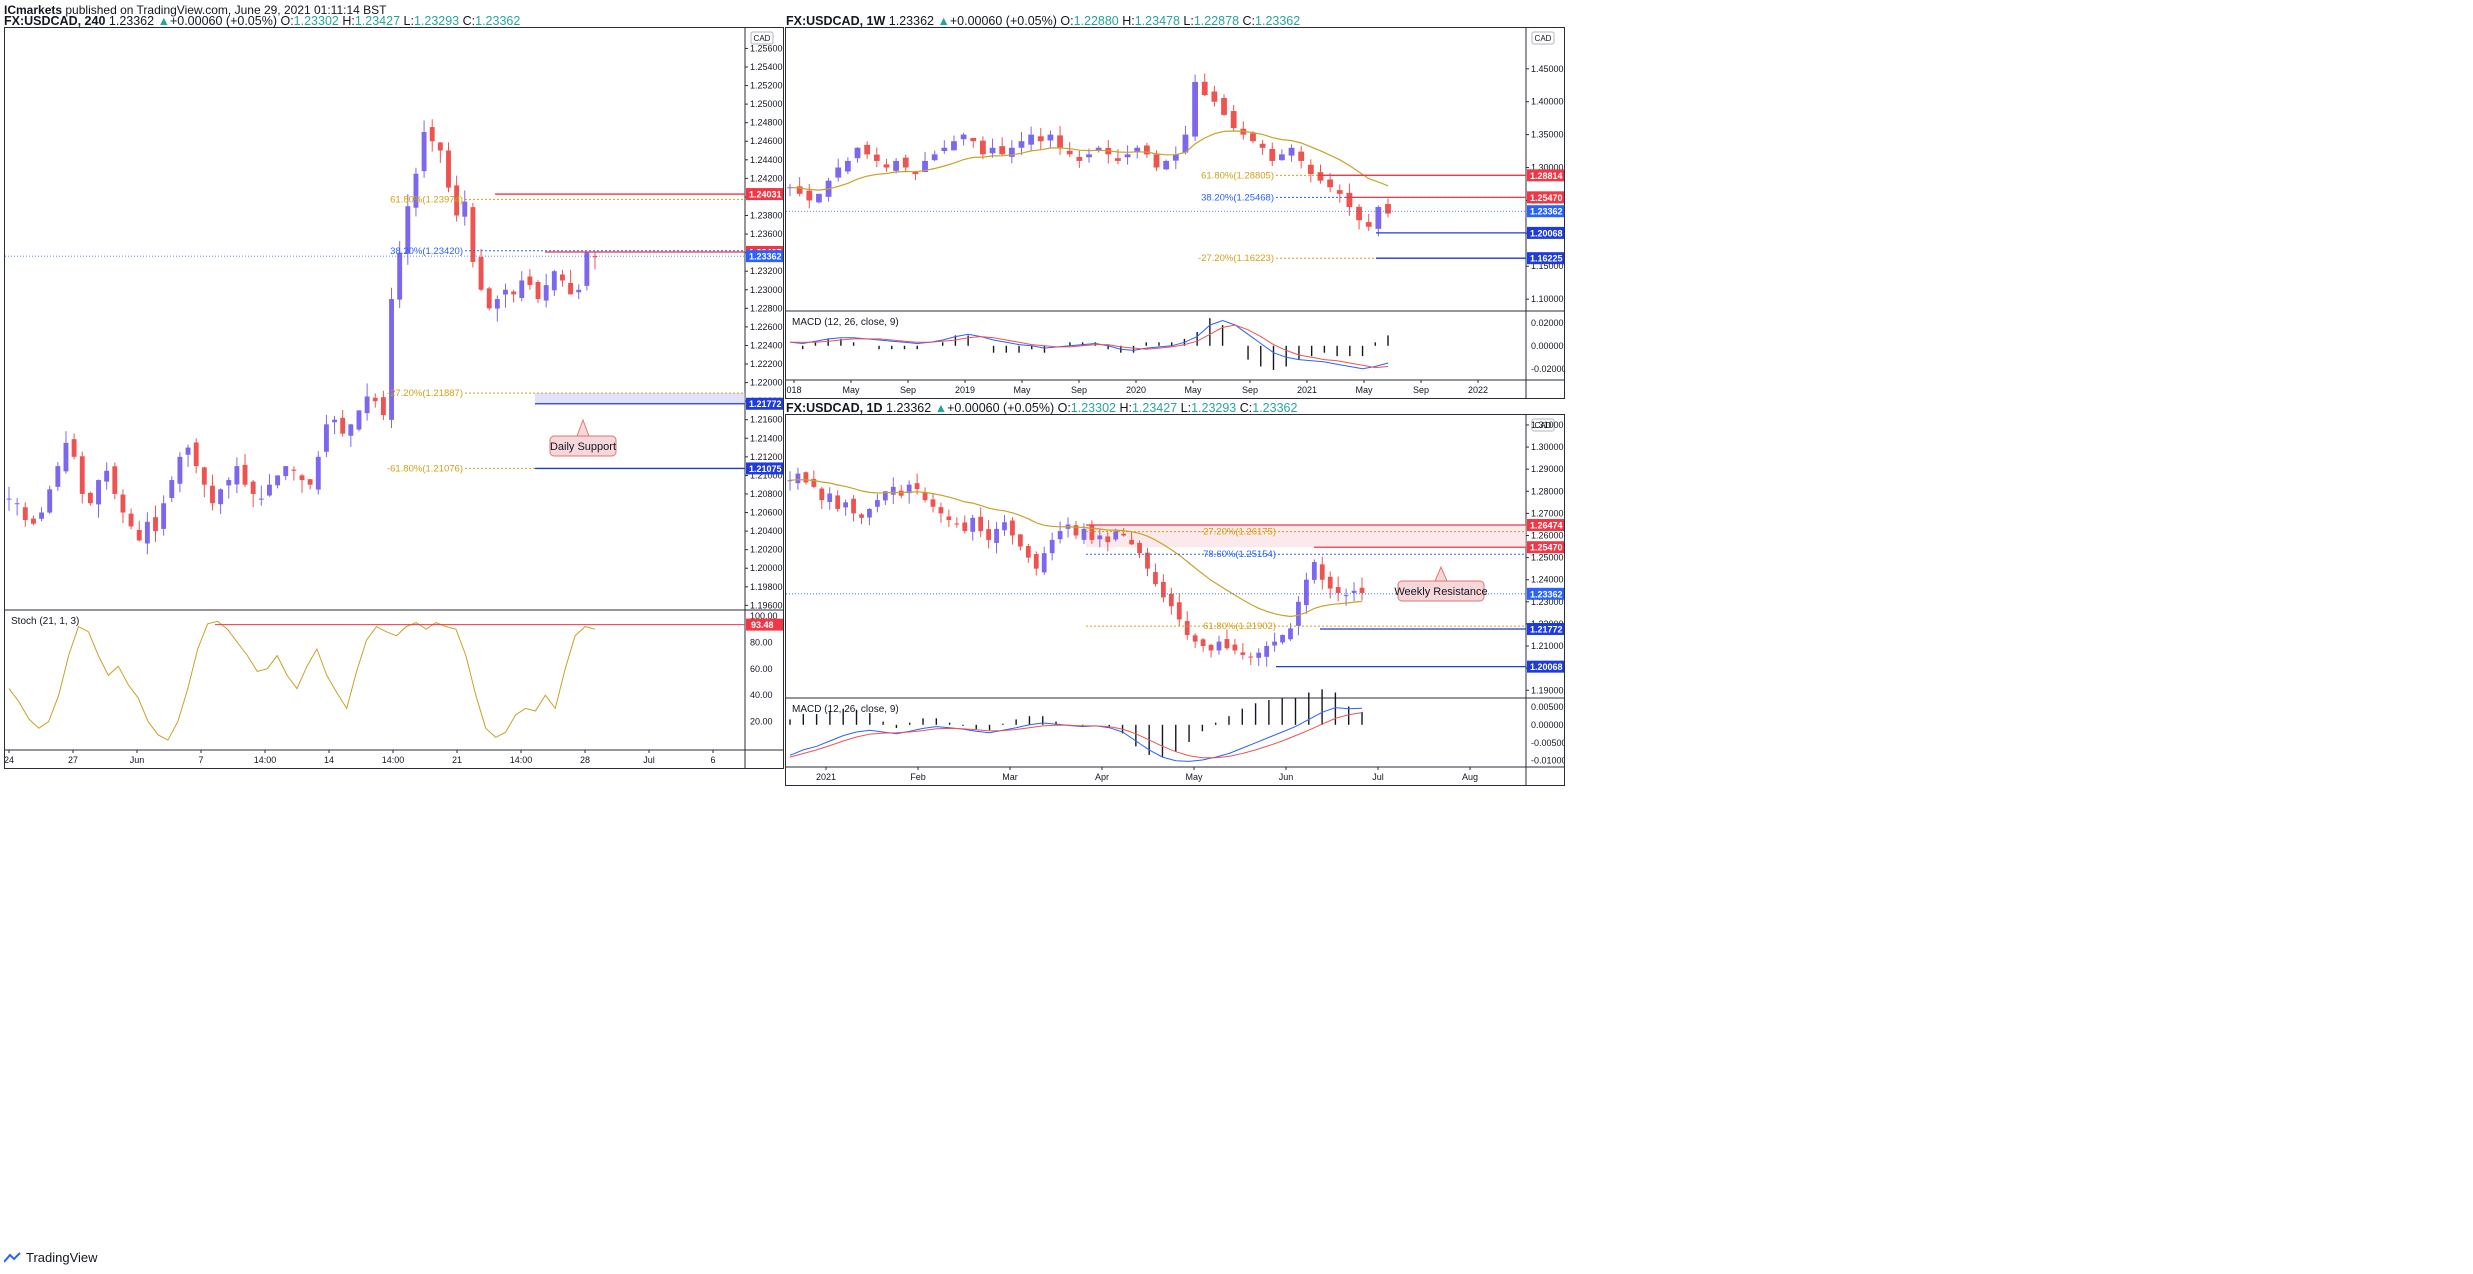  Describe the element at coordinates (836, 21) in the screenshot. I see `symbol-label: FX:USDCAD, 1W` at that location.